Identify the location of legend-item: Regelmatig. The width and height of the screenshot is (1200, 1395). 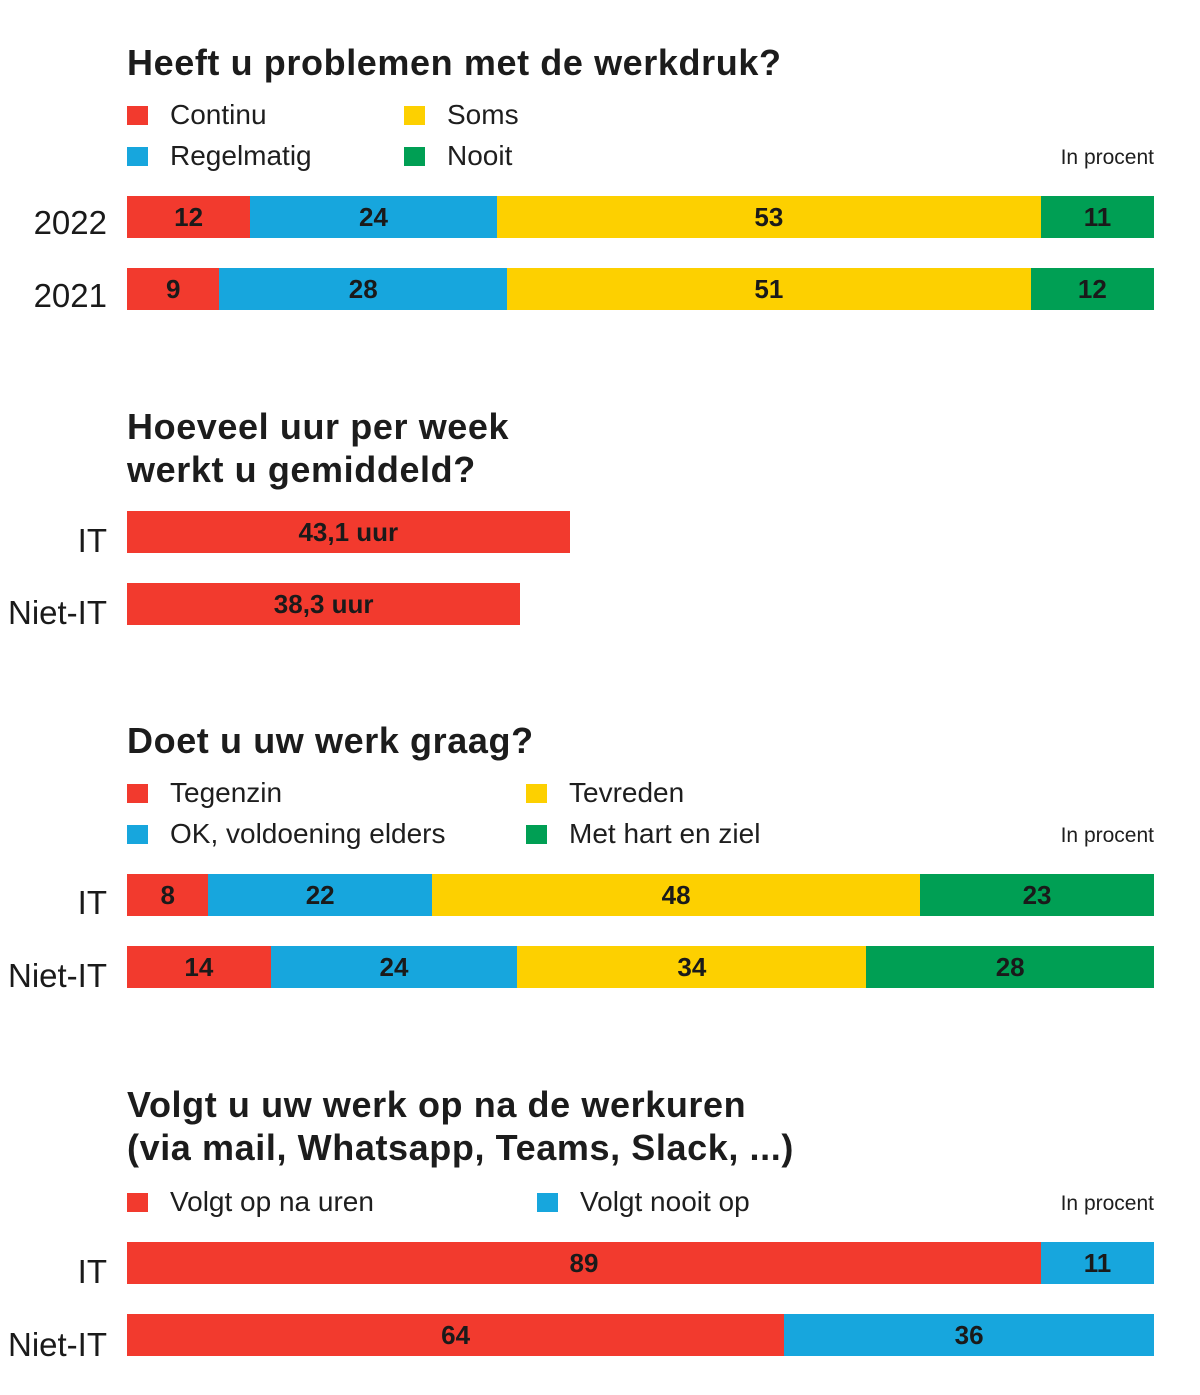
(219, 155).